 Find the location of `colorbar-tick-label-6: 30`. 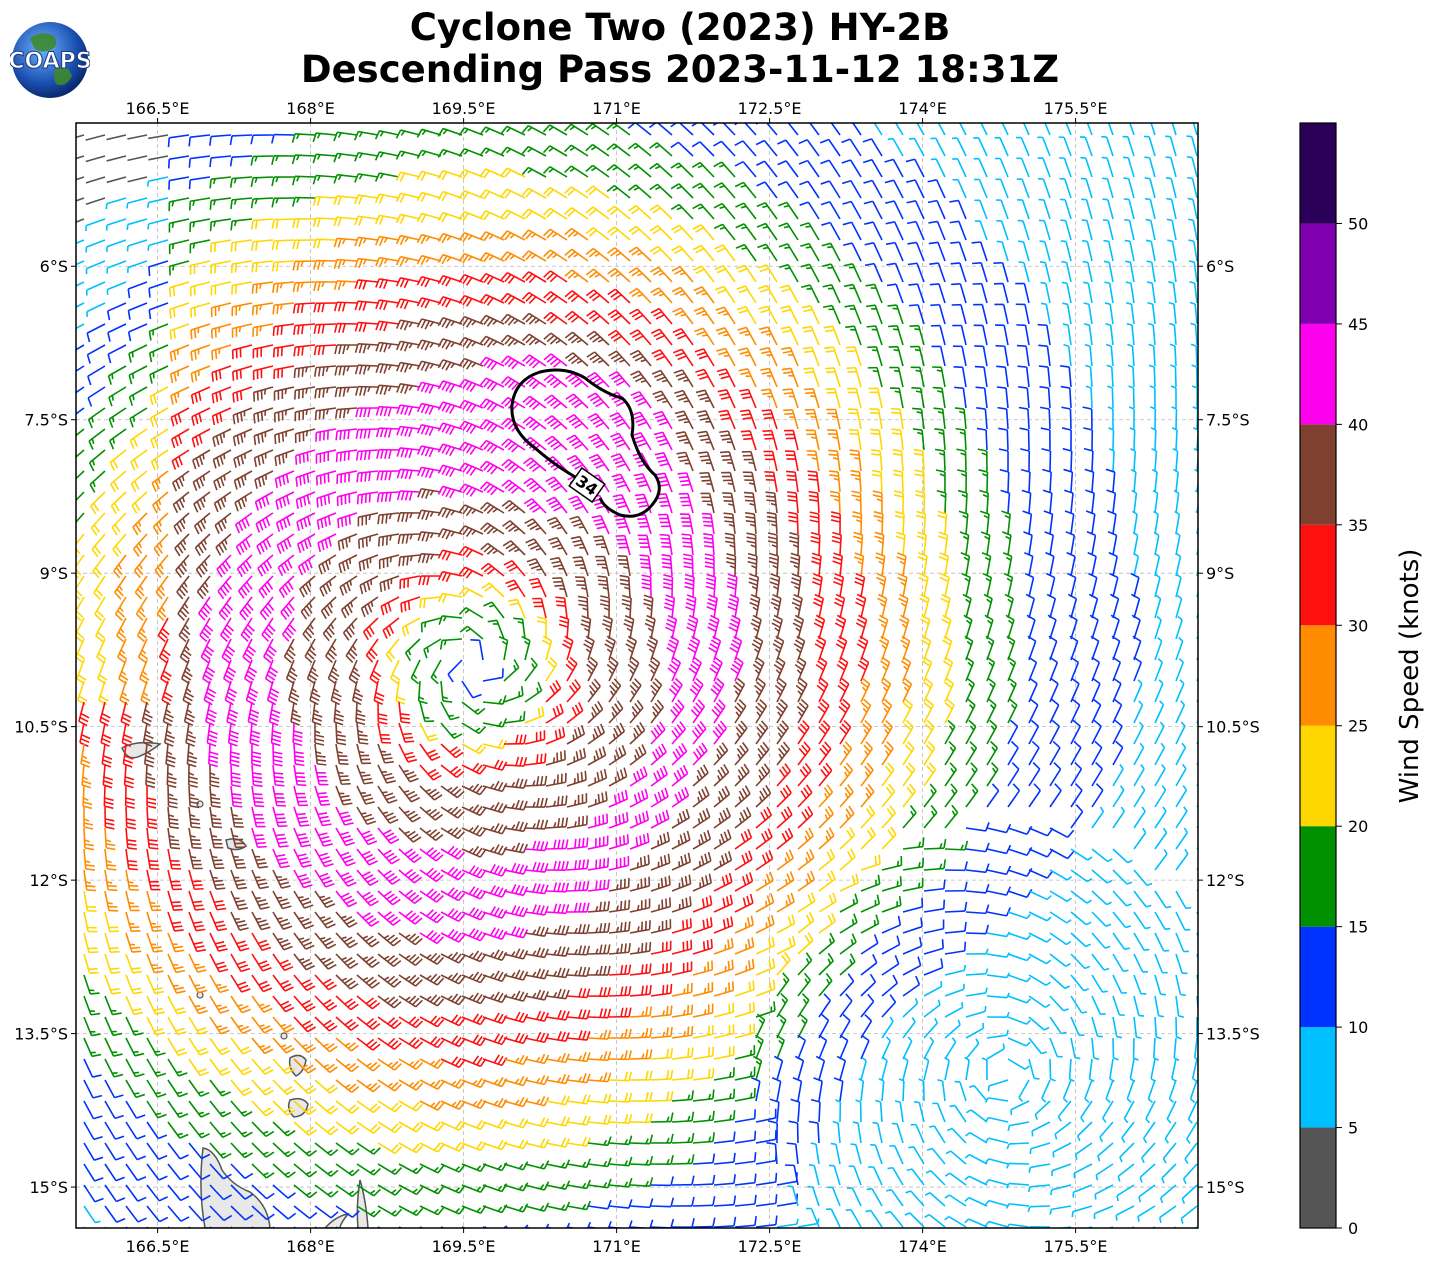

colorbar-tick-label-6: 30 is located at coordinates (1358, 625).